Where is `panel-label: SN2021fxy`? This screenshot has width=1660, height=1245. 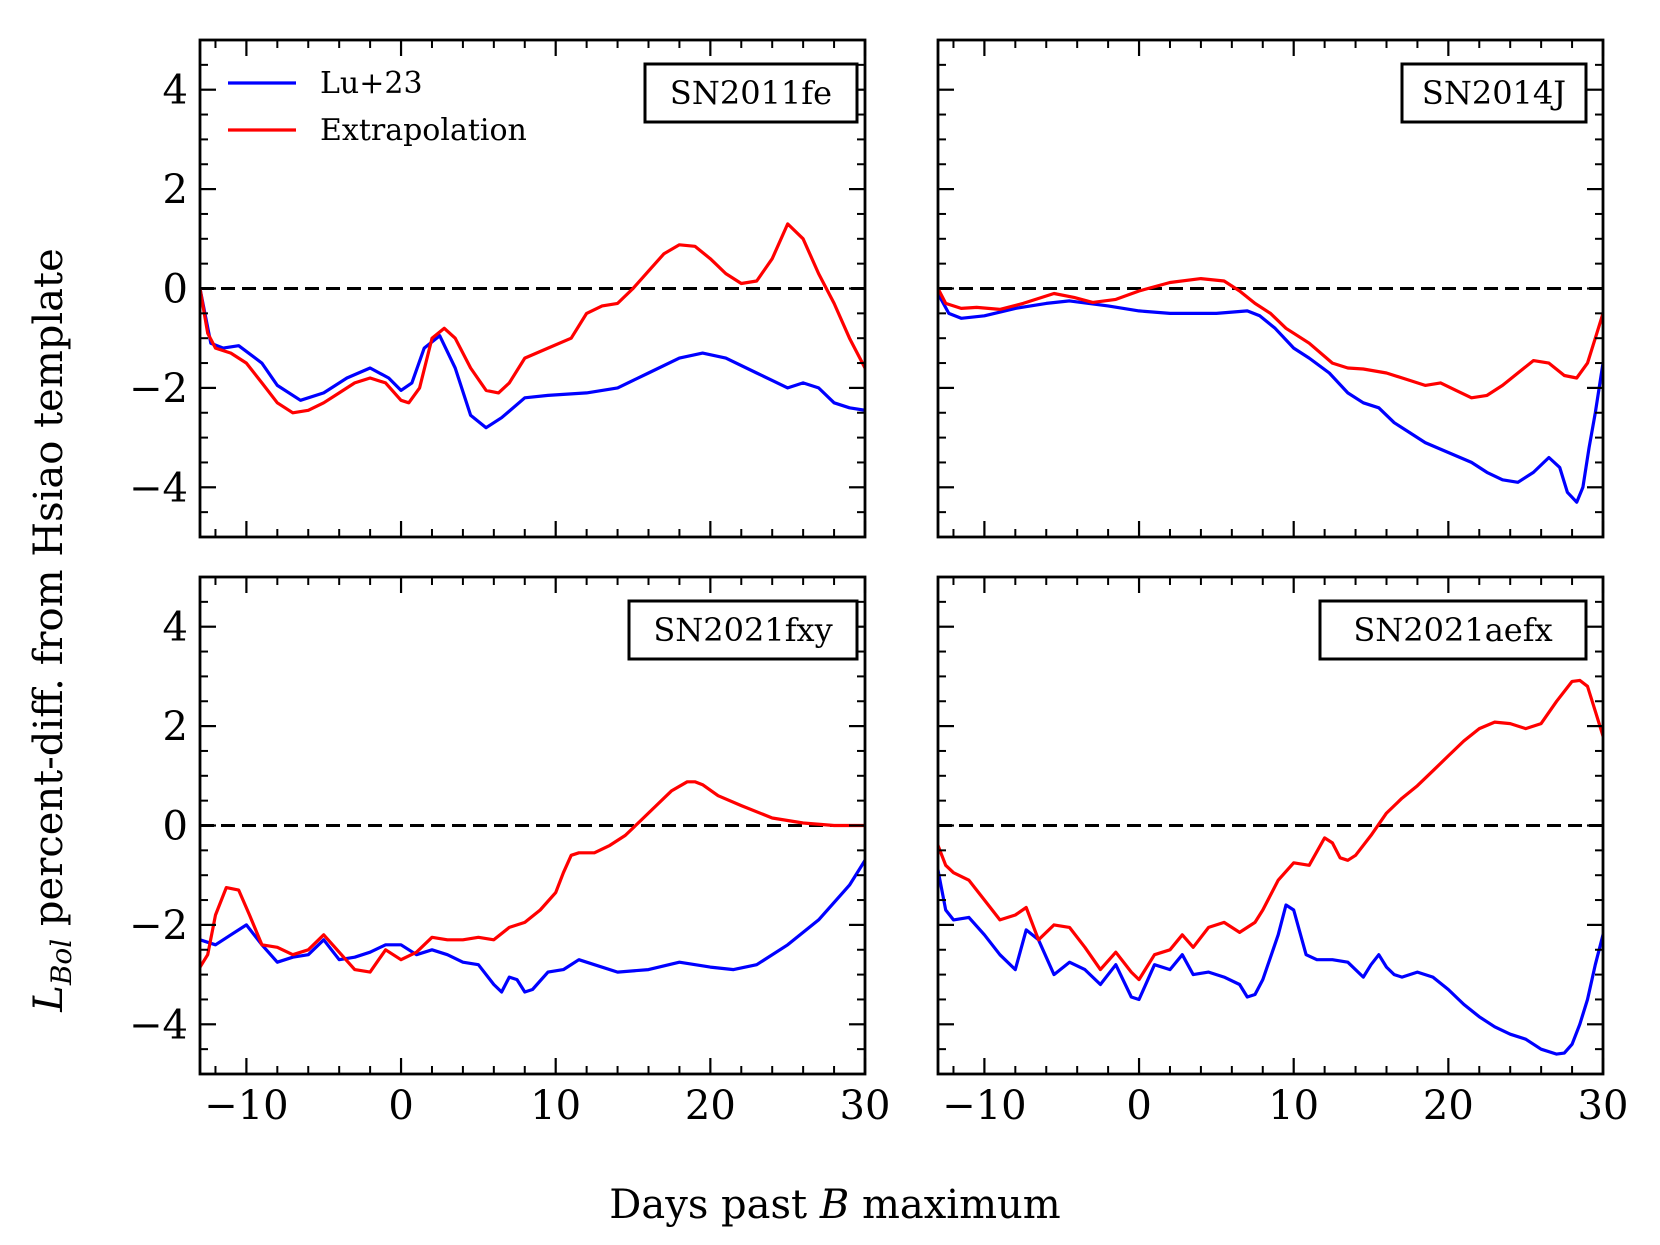 panel-label: SN2021fxy is located at coordinates (742, 630).